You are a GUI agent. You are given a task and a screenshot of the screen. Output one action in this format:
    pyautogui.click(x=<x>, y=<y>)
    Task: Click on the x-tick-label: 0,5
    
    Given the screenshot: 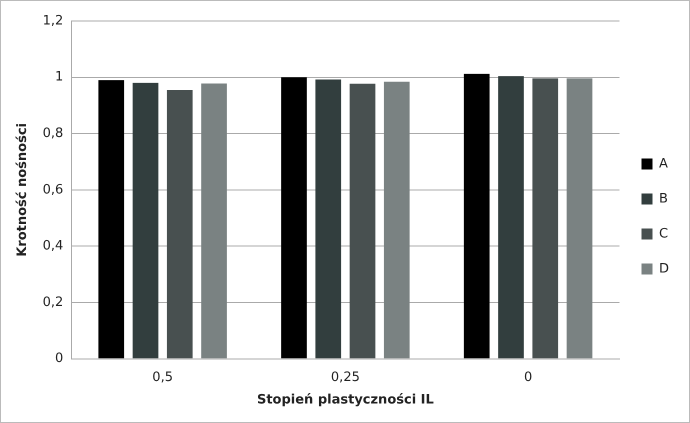 What is the action you would take?
    pyautogui.click(x=162, y=377)
    